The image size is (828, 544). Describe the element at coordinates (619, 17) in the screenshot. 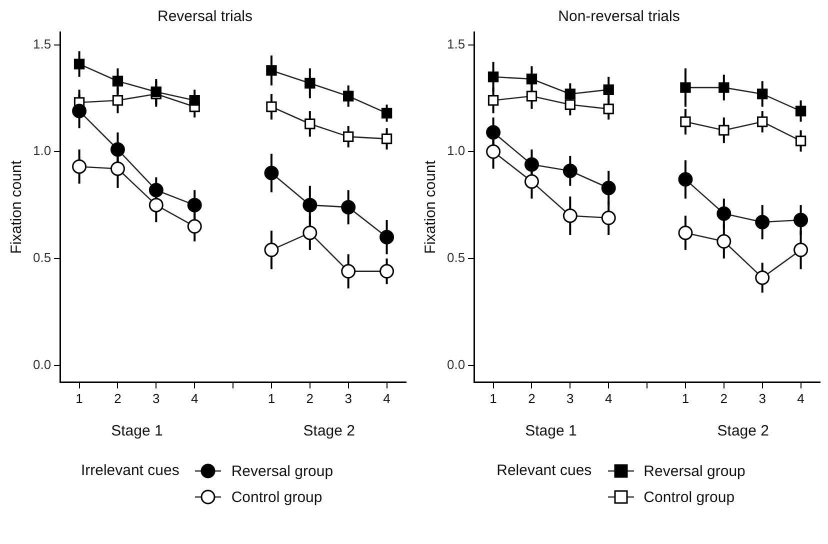

I see `chart-title: Non-reversal trials` at that location.